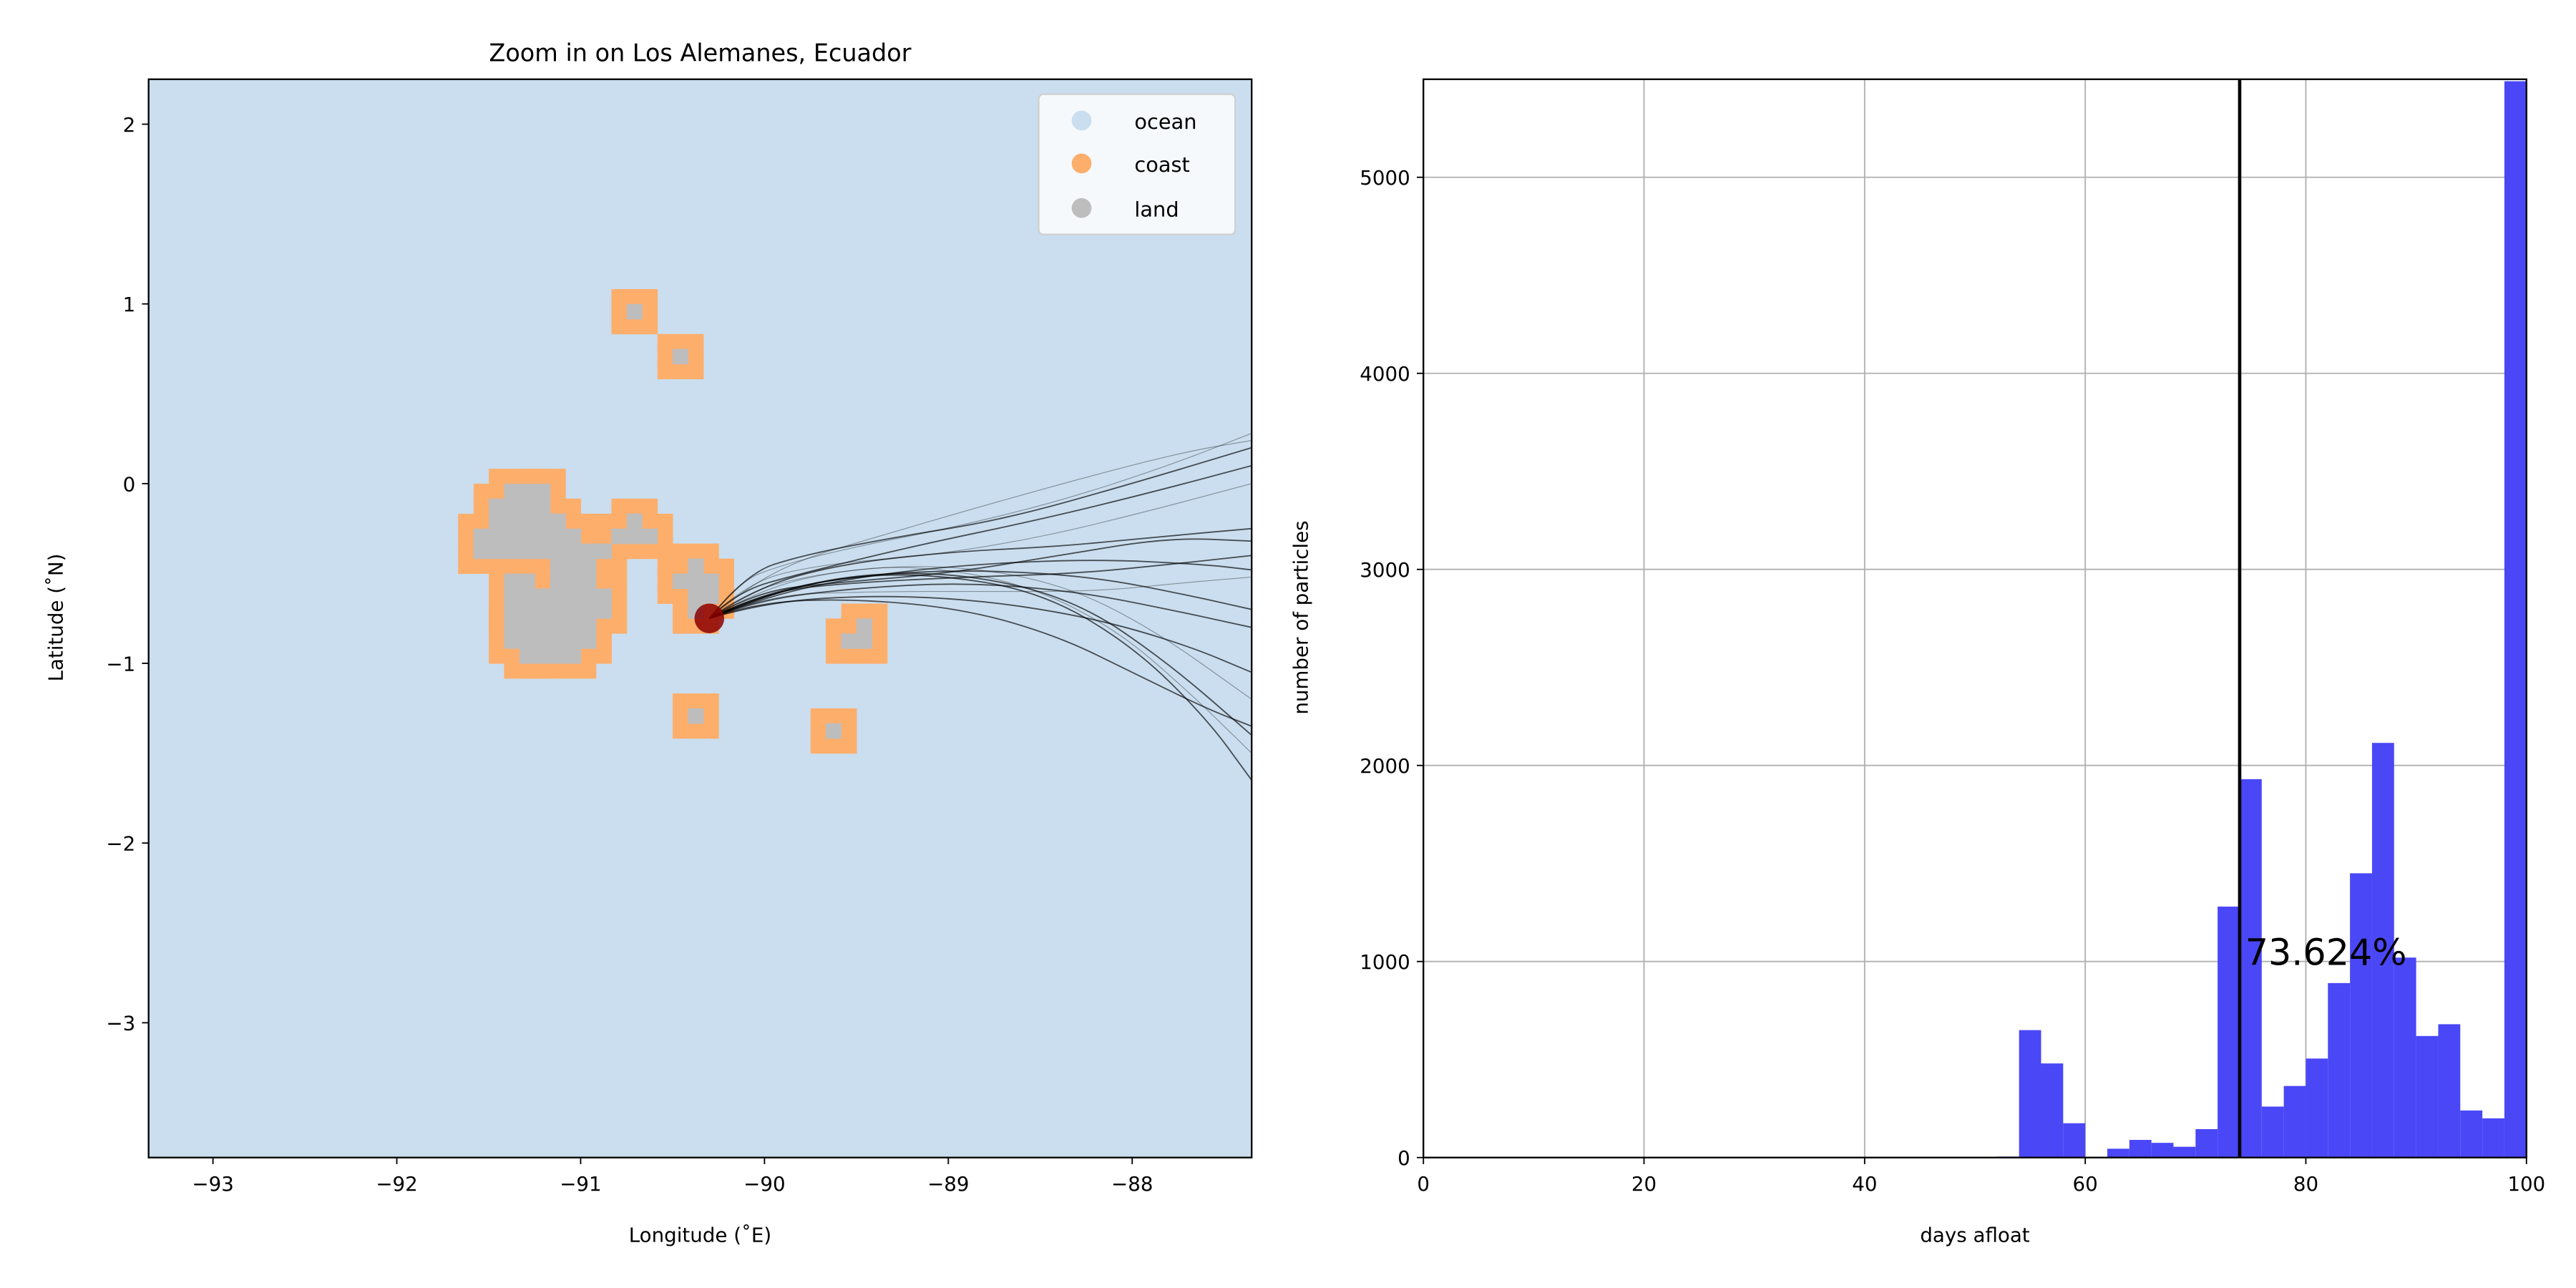 This screenshot has height=1288, width=2576. What do you see at coordinates (2085, 1184) in the screenshot?
I see `hist-x-tick-label: 60` at bounding box center [2085, 1184].